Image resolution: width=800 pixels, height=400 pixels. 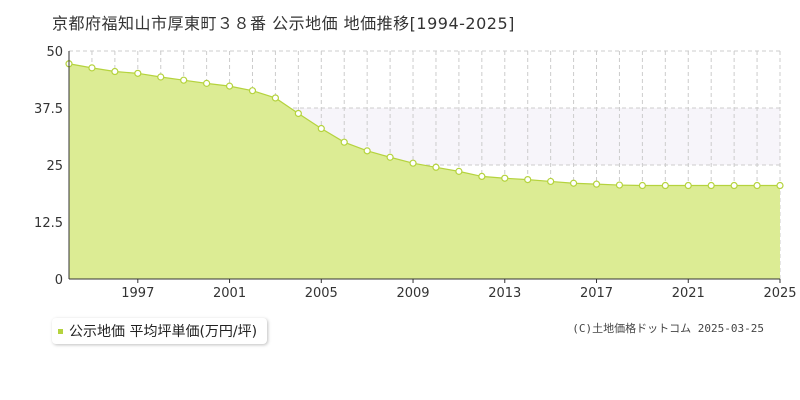 I want to click on chart-legend: 公示地価 平均坪単価(万円/坪), so click(x=160, y=331).